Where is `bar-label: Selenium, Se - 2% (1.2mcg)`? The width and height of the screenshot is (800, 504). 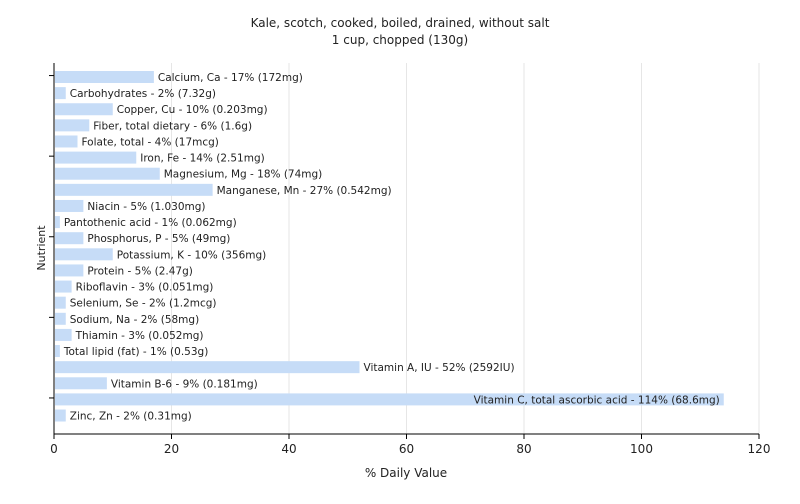
bar-label: Selenium, Se - 2% (1.2mcg) is located at coordinates (143, 304).